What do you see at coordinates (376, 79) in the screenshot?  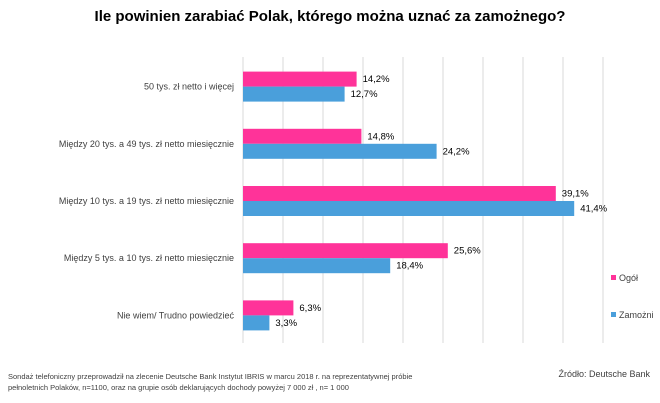 I see `data-label: 14,2%` at bounding box center [376, 79].